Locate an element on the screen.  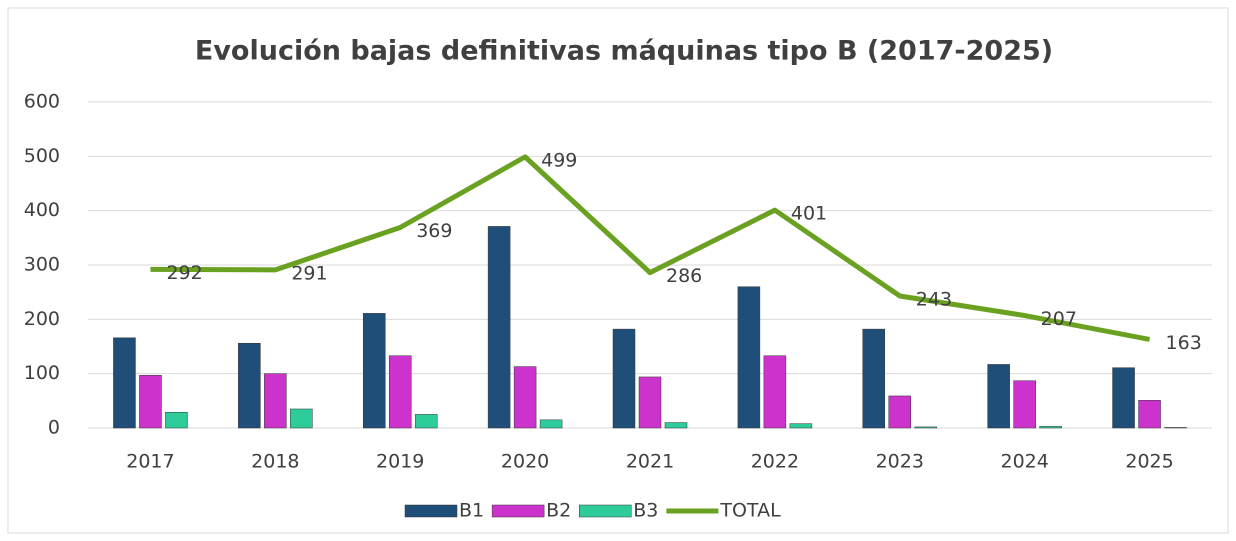
y-tick-label: 400 is located at coordinates (42, 210).